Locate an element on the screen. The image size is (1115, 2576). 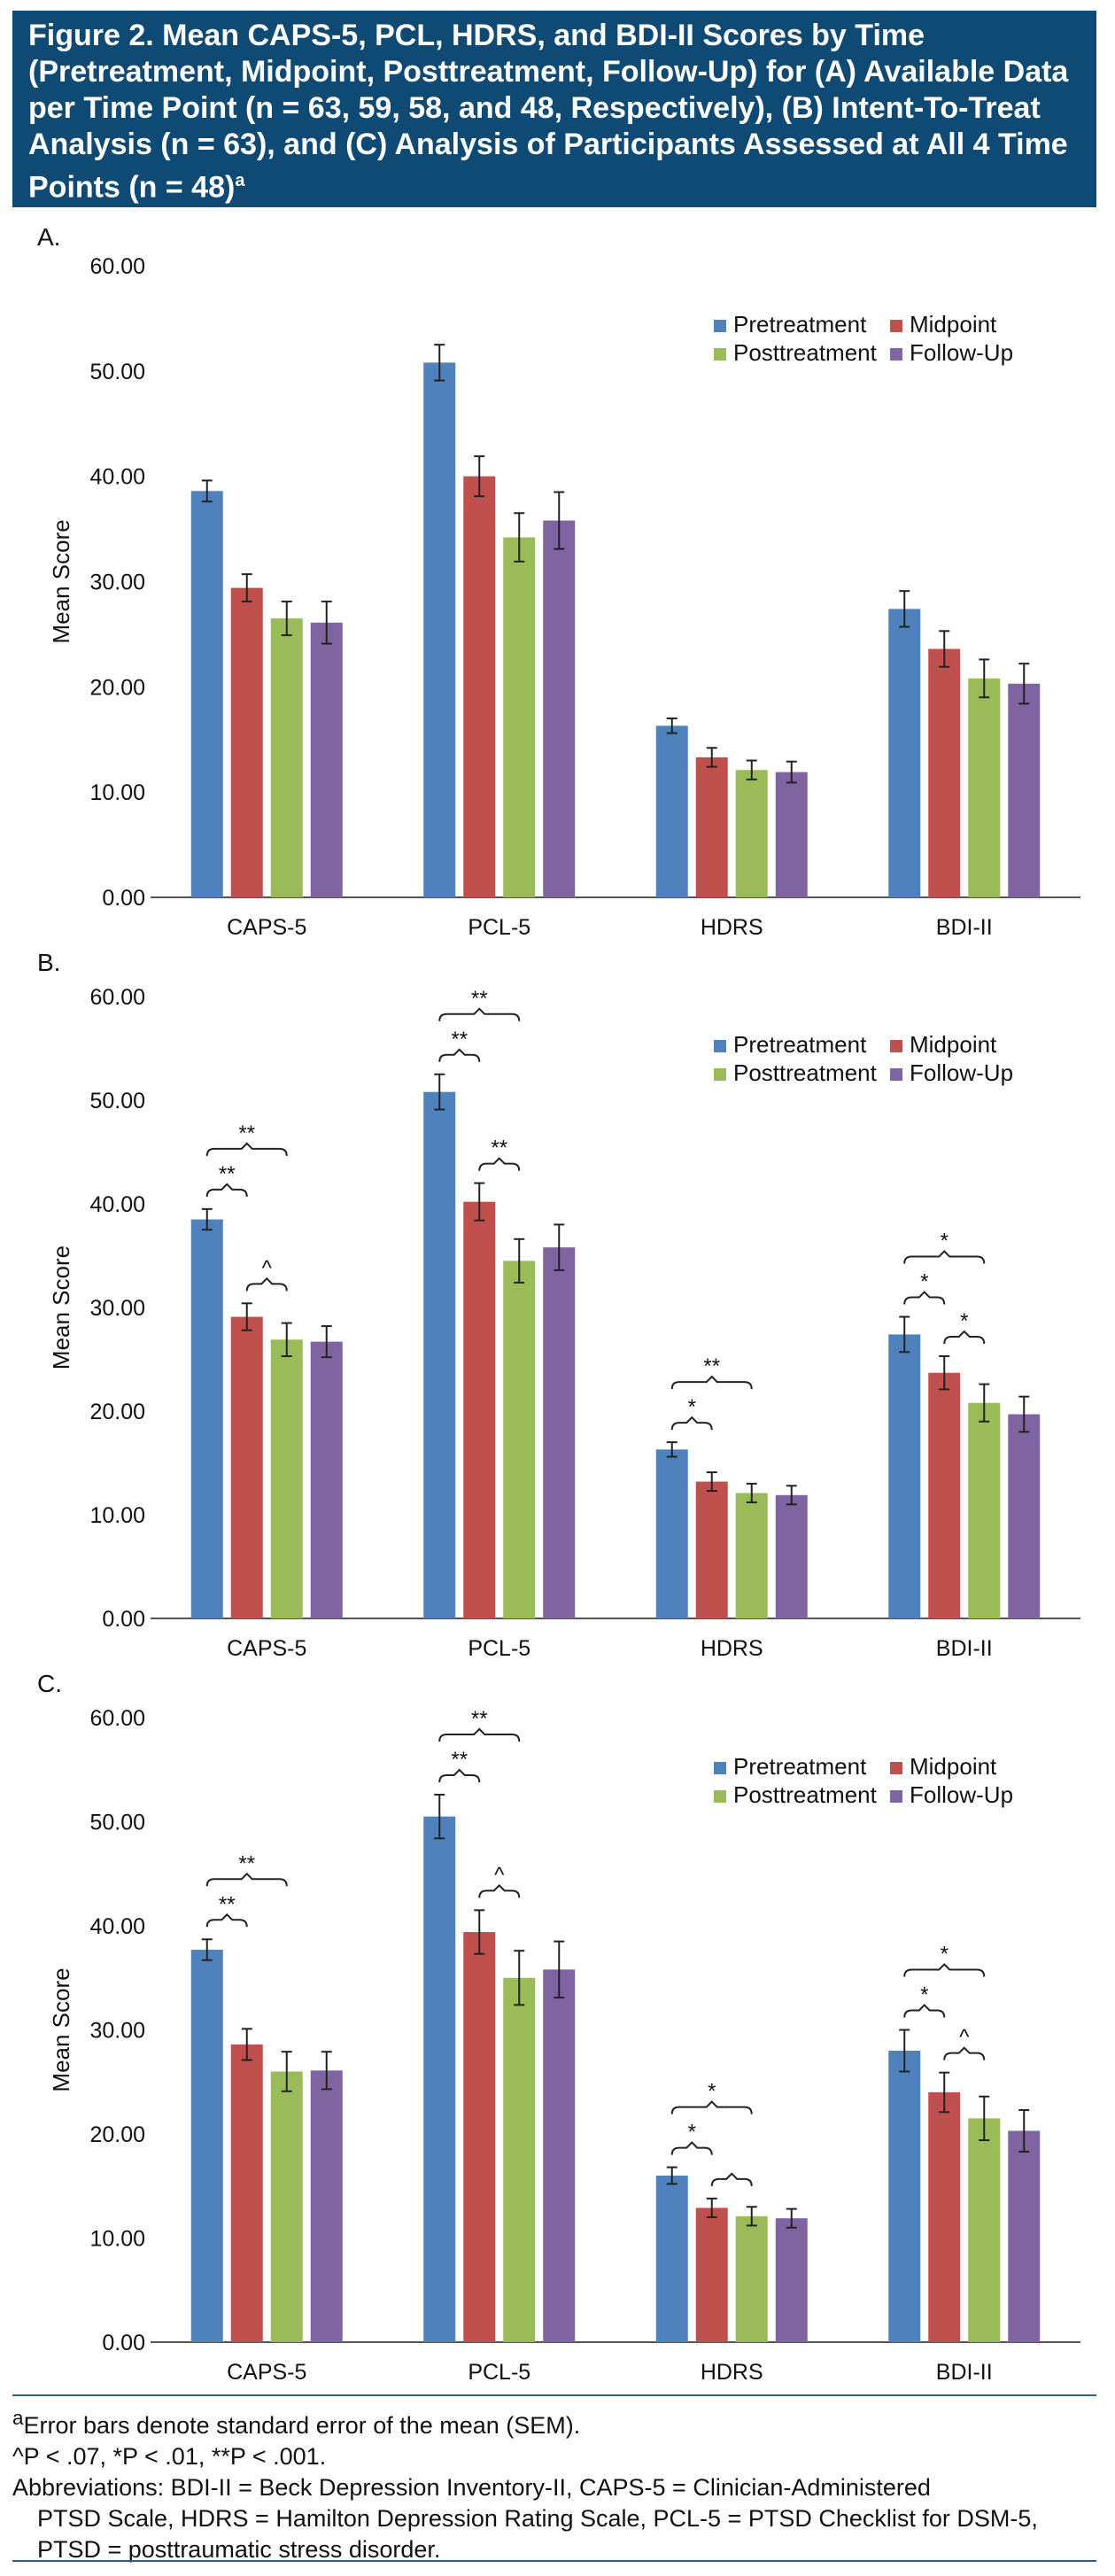
y-axis-label: Mean Score is located at coordinates (61, 1307).